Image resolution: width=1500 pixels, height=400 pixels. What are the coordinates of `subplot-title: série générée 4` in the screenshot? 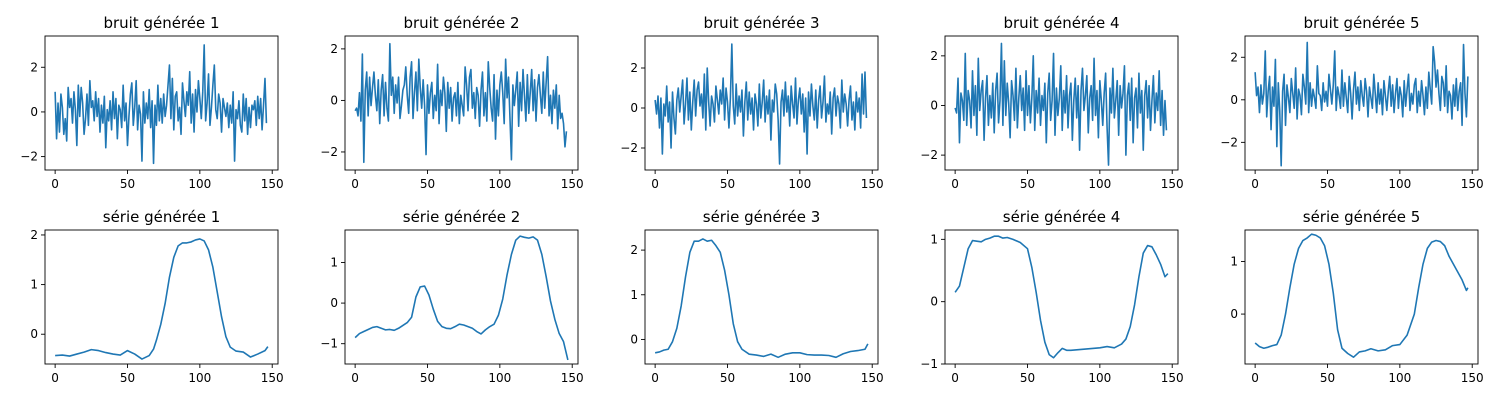 It's located at (1061, 217).